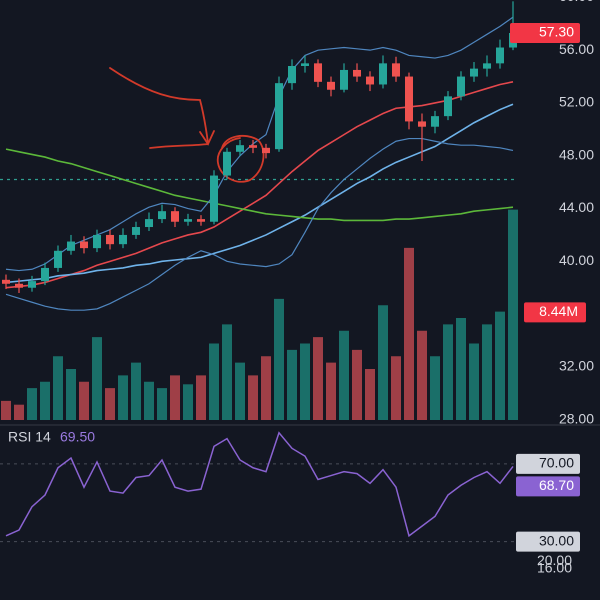 The height and width of the screenshot is (600, 600). I want to click on rsi-title: RSI 14, so click(29, 437).